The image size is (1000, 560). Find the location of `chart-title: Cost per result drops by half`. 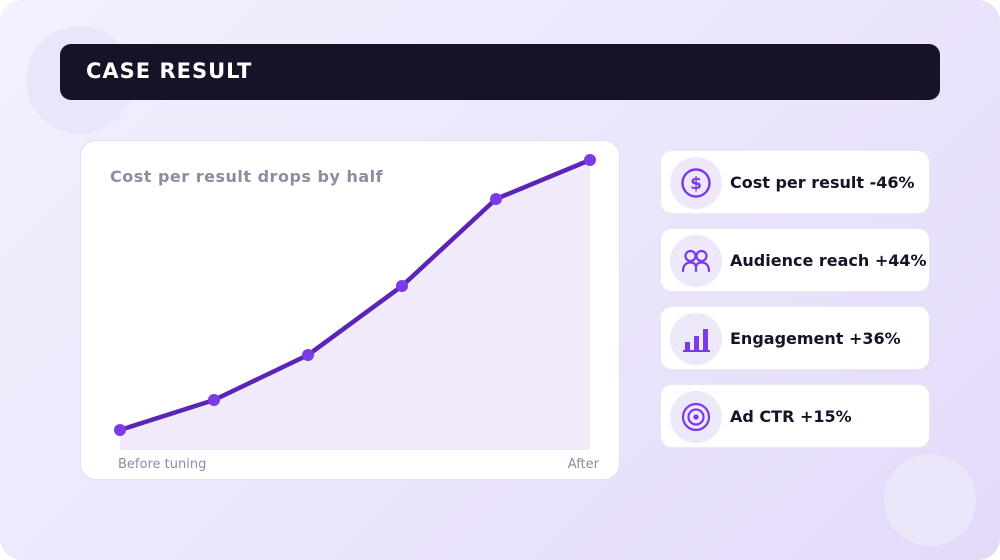

chart-title: Cost per result drops by half is located at coordinates (247, 176).